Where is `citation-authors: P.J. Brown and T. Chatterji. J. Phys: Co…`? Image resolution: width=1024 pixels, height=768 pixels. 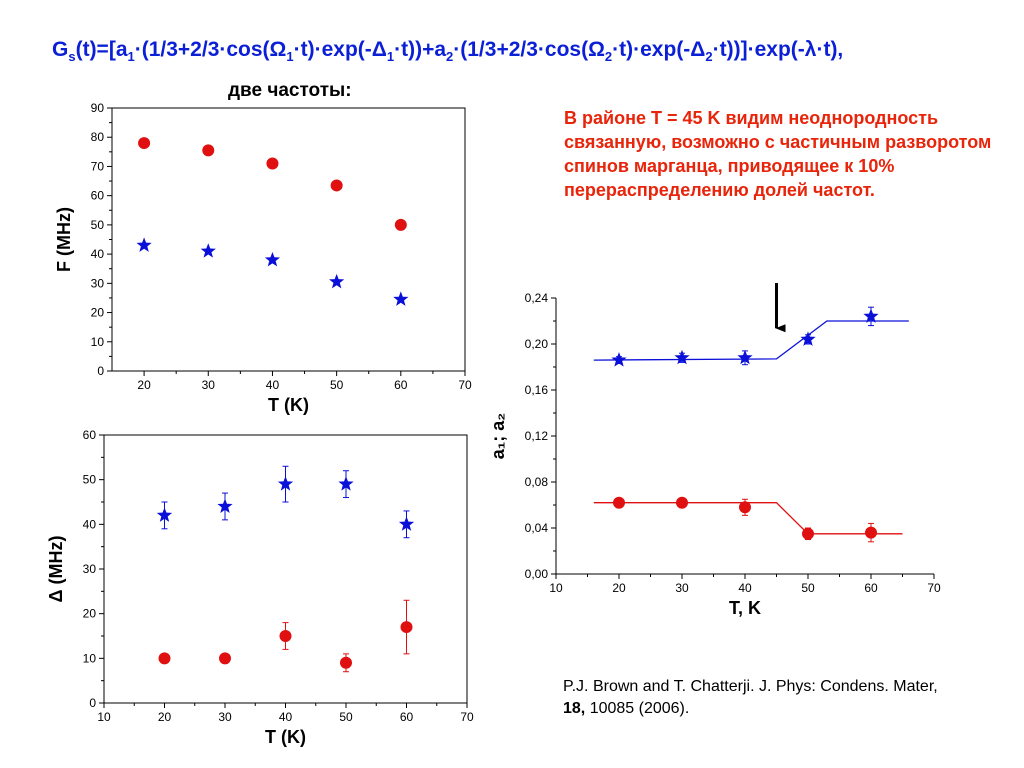 citation-authors: P.J. Brown and T. Chatterji. J. Phys: Co… is located at coordinates (750, 686).